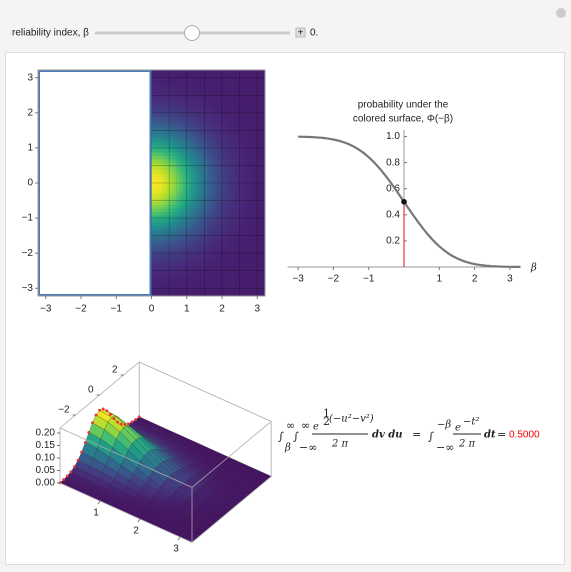  I want to click on z-tick-label: 0.15, so click(46, 445).